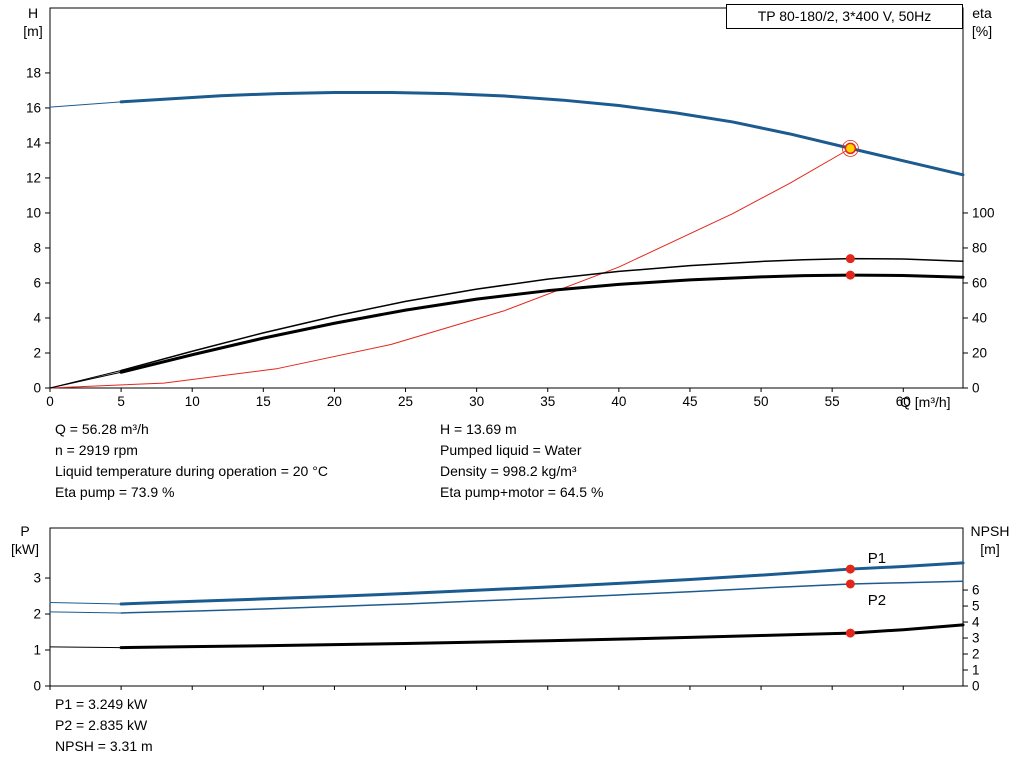 Image resolution: width=1024 pixels, height=781 pixels. What do you see at coordinates (121, 401) in the screenshot?
I see `x-axis-tick-label: 5` at bounding box center [121, 401].